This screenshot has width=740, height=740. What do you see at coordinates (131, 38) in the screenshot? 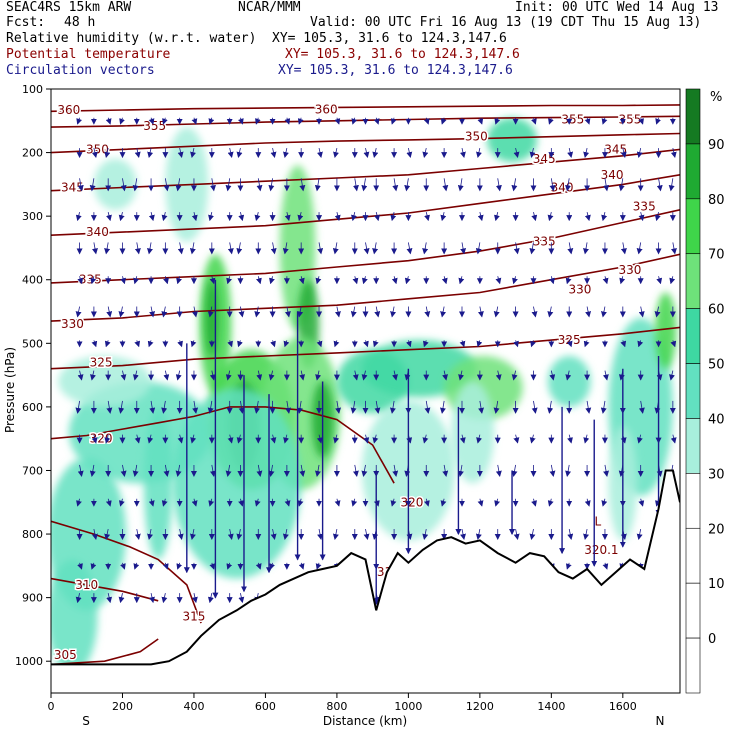
I see `field1-label: Relative humidity (w.r.t. water)` at bounding box center [131, 38].